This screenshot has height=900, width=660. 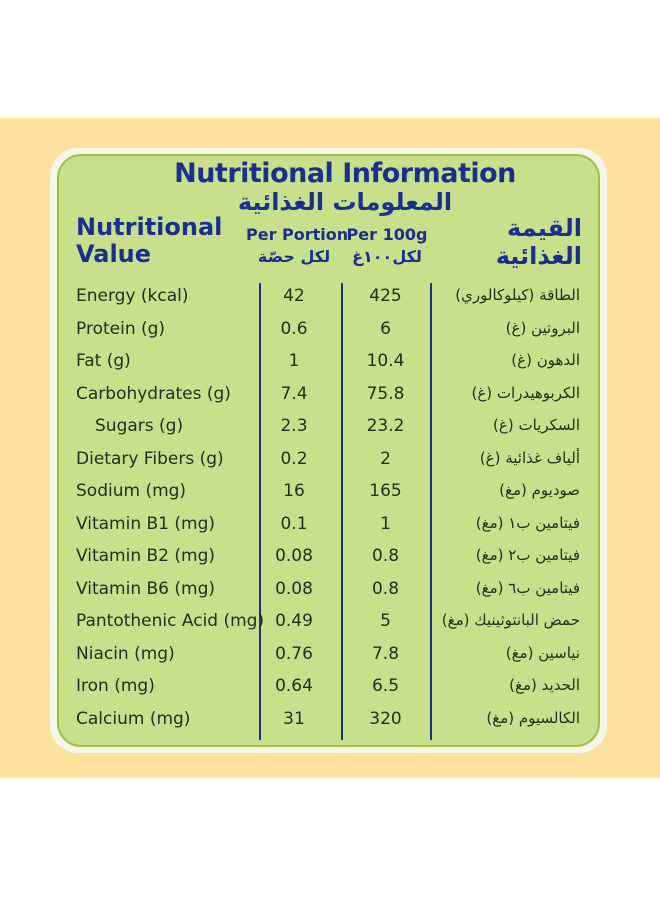 What do you see at coordinates (133, 718) in the screenshot?
I see `nutrient-name: Calcium (mg)` at bounding box center [133, 718].